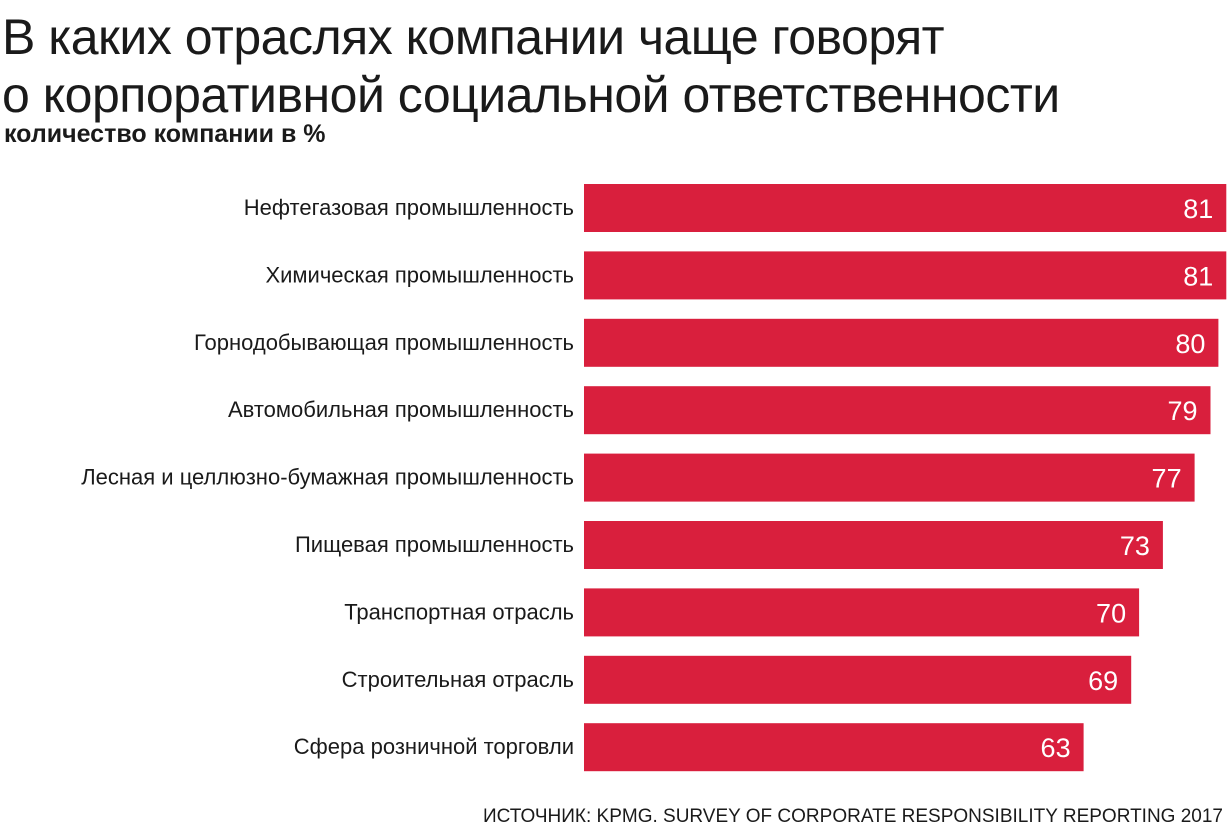 The image size is (1229, 836). I want to click on value-label-7: 70, so click(1111, 613).